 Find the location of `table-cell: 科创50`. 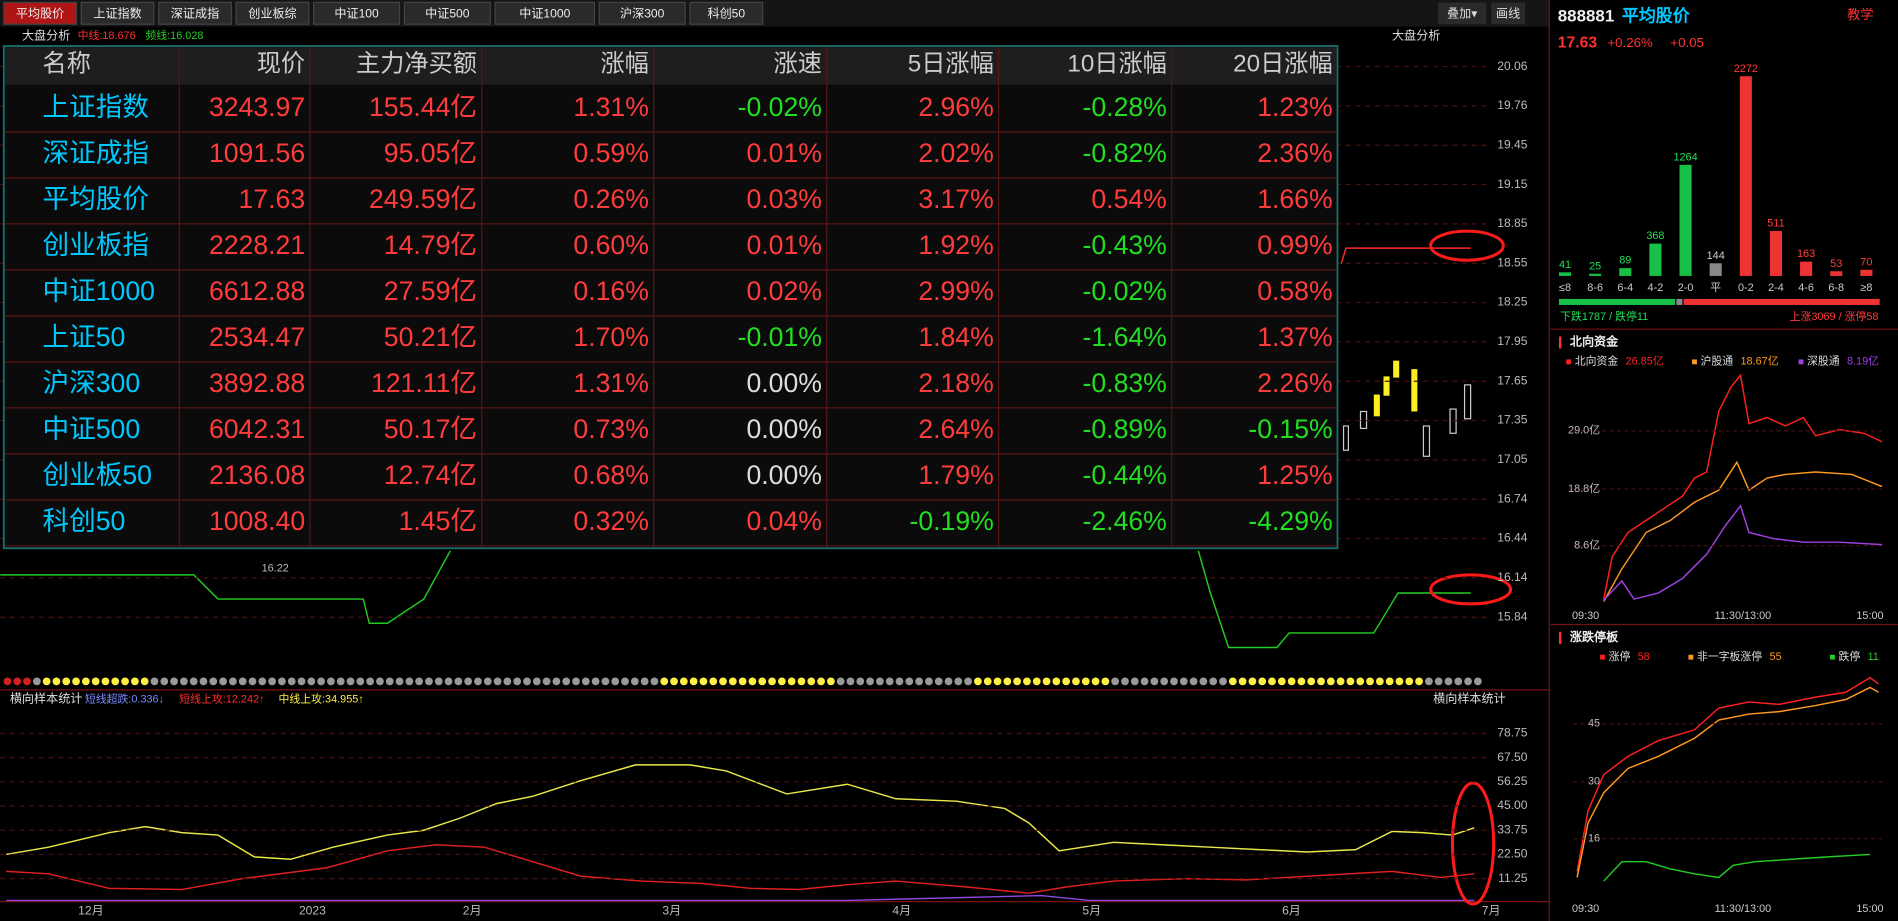

table-cell: 科创50 is located at coordinates (84, 521).